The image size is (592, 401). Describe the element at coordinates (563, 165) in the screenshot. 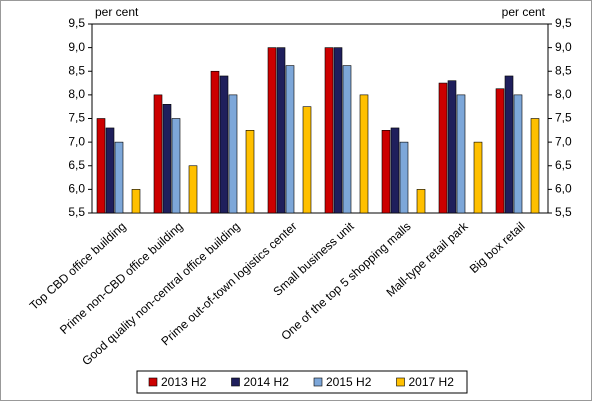

I see `y2-tick-label: 6,5` at that location.